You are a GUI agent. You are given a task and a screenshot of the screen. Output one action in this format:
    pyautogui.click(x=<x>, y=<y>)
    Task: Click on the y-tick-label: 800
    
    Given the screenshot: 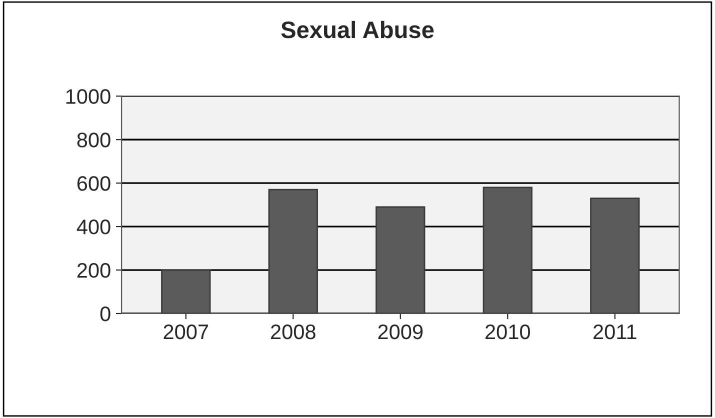 What is the action you would take?
    pyautogui.click(x=93, y=140)
    